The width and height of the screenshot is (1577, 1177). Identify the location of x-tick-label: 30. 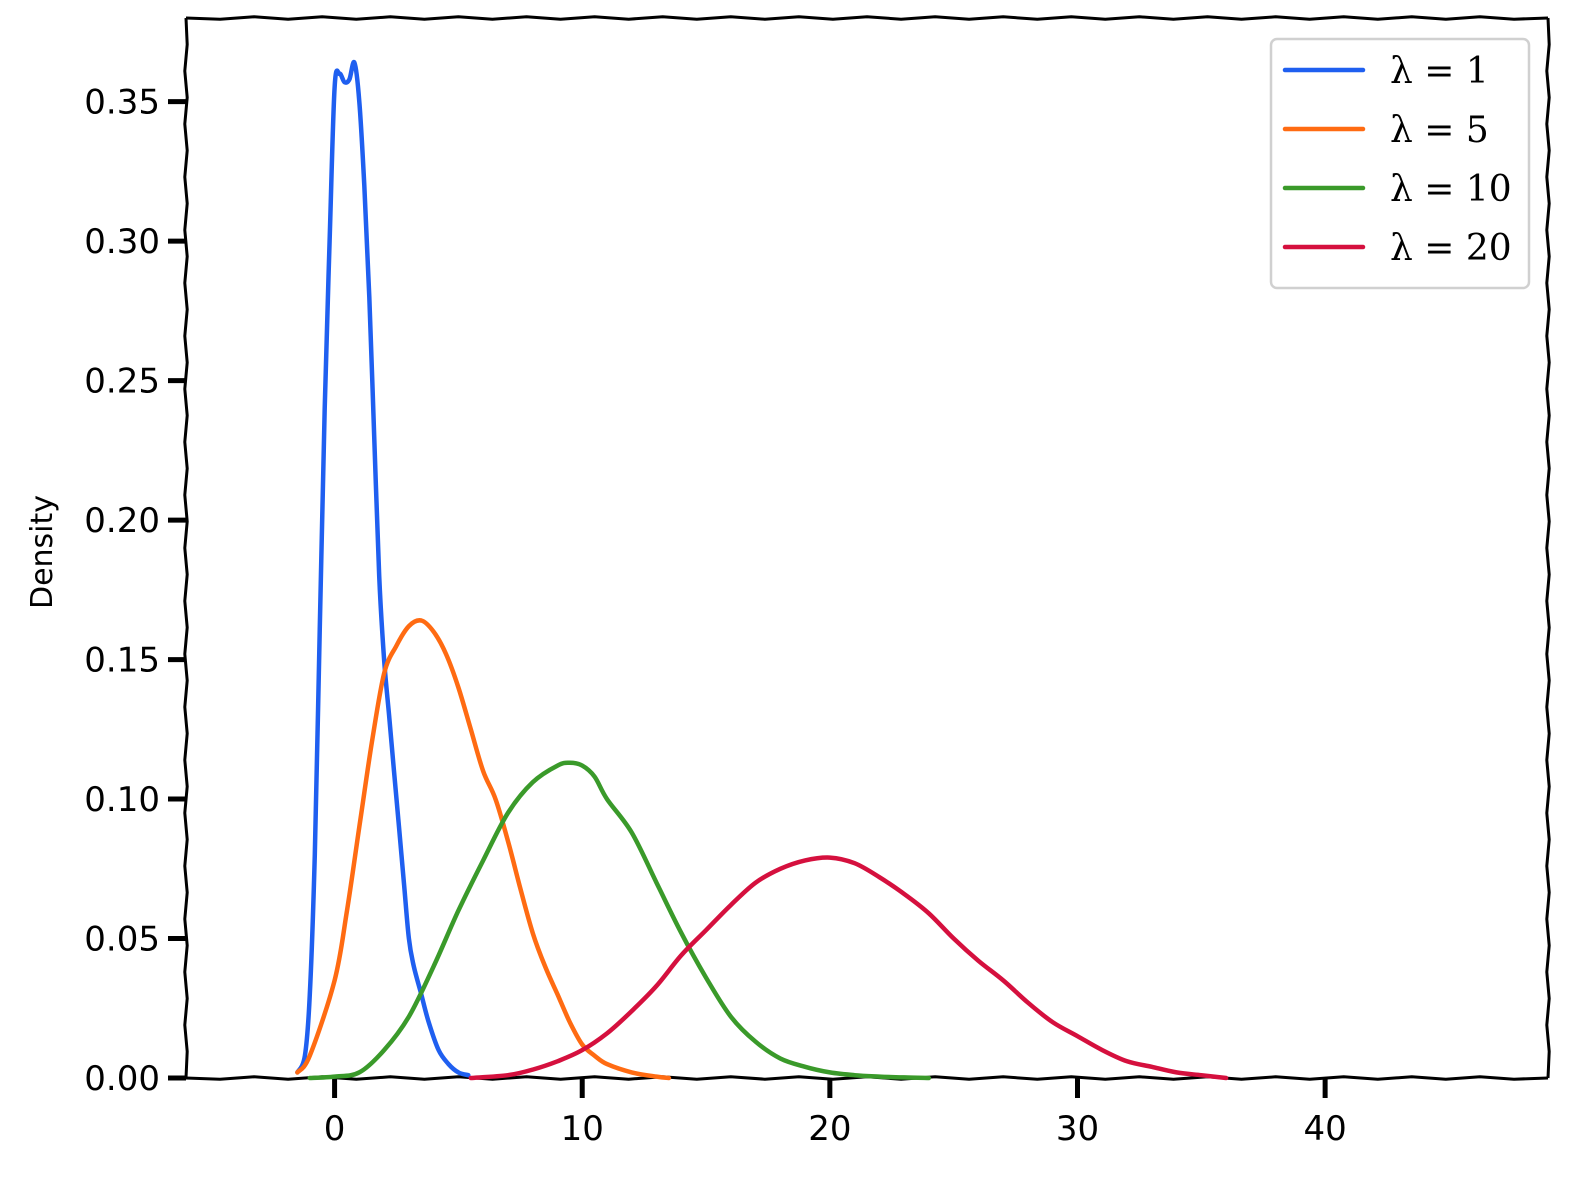
(1077, 1129).